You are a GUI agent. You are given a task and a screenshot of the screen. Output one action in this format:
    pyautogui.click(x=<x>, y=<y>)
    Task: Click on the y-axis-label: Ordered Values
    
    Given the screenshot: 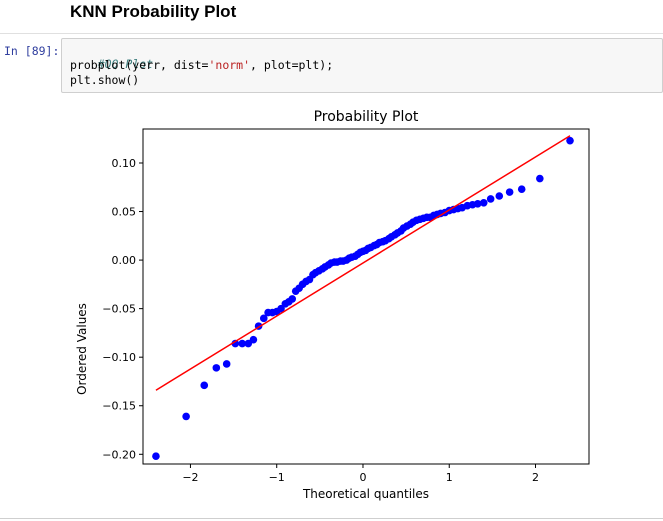 What is the action you would take?
    pyautogui.click(x=82, y=349)
    